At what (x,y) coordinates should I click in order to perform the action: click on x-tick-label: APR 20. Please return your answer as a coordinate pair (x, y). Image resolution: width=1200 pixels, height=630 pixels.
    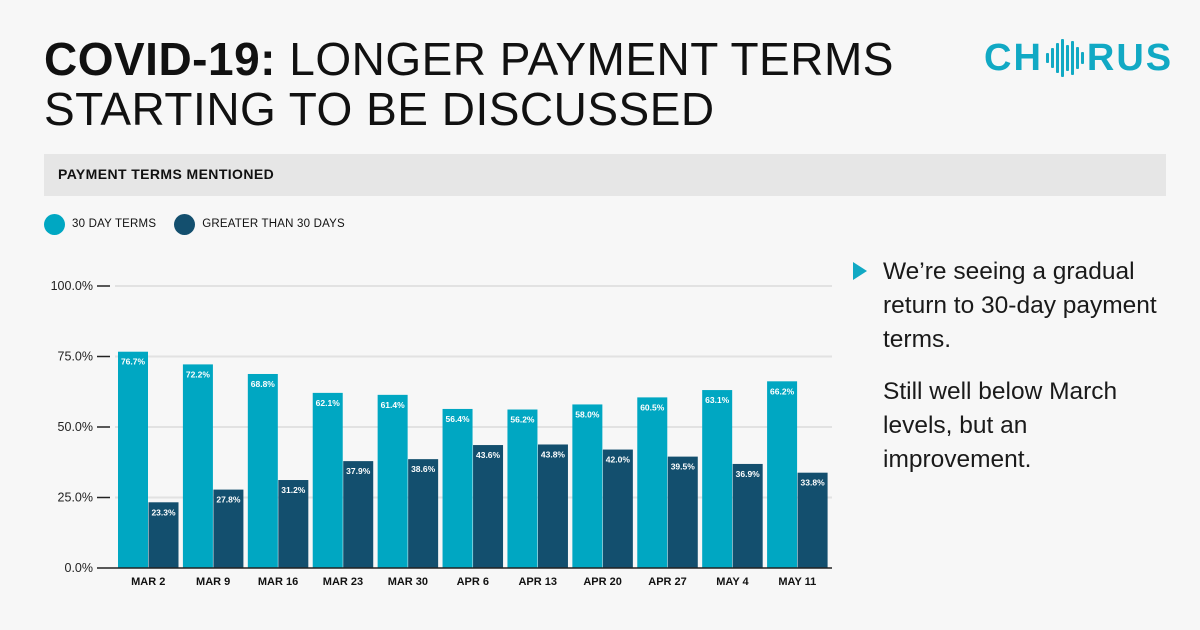
    Looking at the image, I should click on (602, 582).